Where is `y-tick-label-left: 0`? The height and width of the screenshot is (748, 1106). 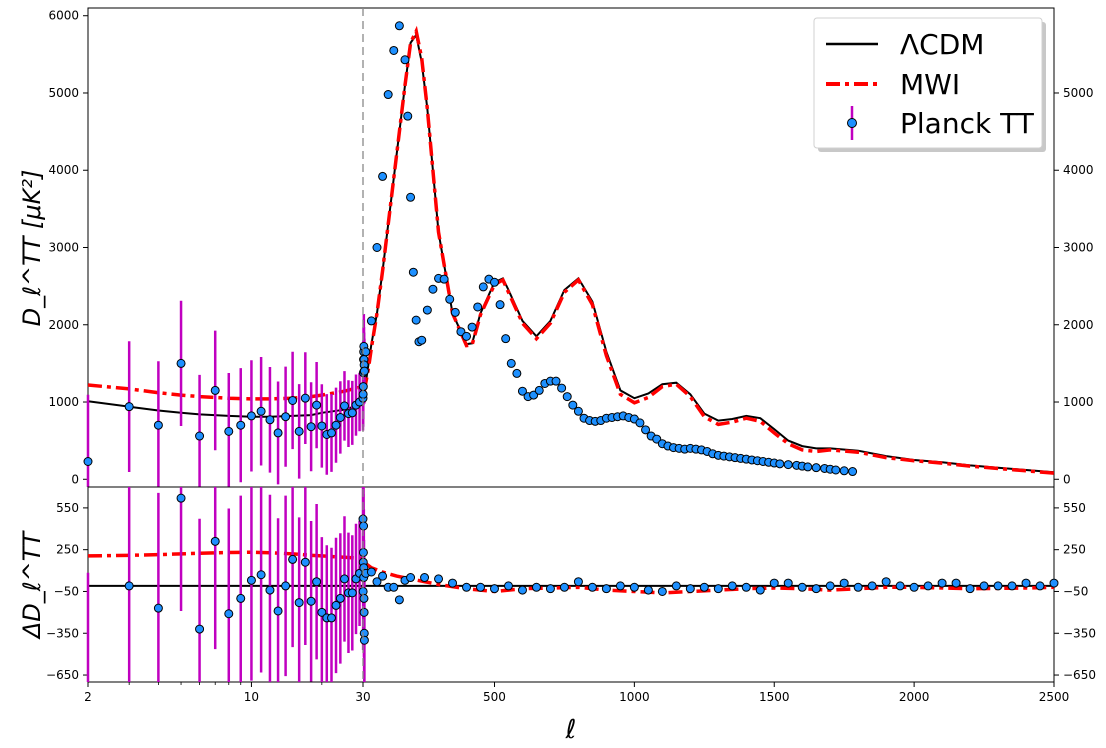
y-tick-label-left: 0 is located at coordinates (75, 479).